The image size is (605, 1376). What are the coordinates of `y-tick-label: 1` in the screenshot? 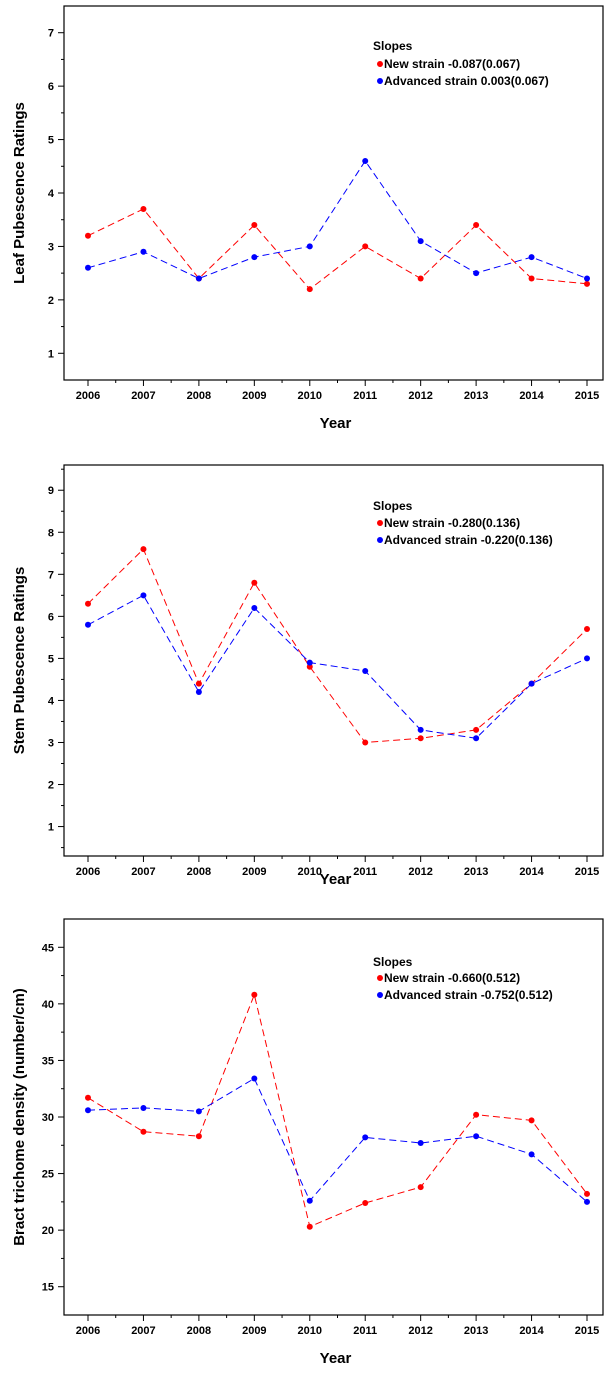 It's located at (51, 828).